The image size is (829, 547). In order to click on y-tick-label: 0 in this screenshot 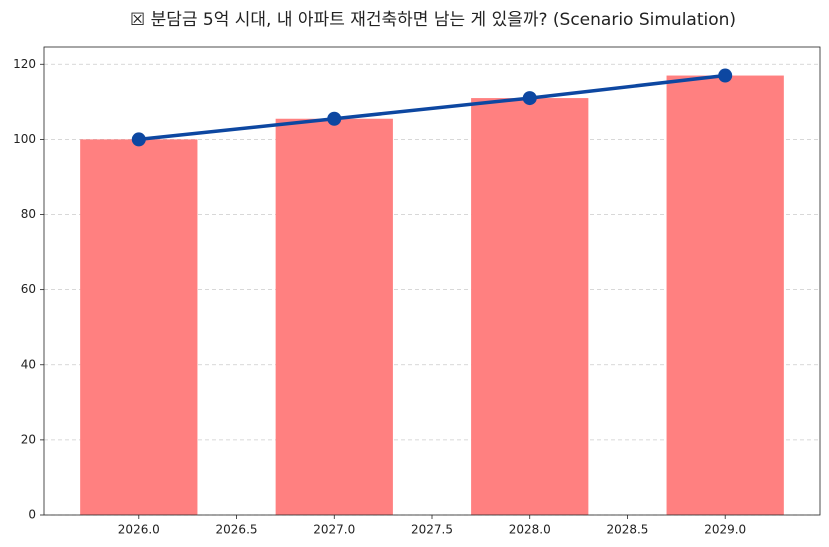, I will do `click(32, 515)`.